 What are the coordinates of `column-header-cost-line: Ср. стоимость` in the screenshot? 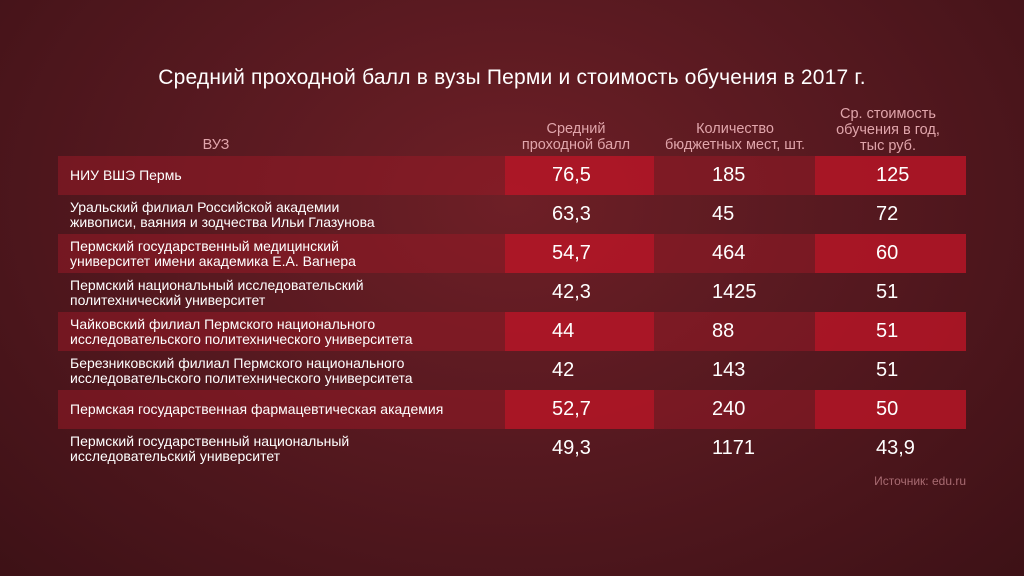 It's located at (888, 114).